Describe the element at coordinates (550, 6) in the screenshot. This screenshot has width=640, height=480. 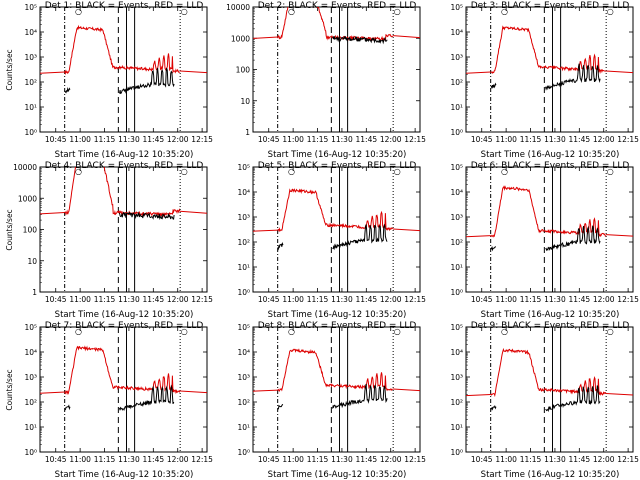
I see `chart-title: Det 3: BLACK = Events, RED = LLD` at that location.